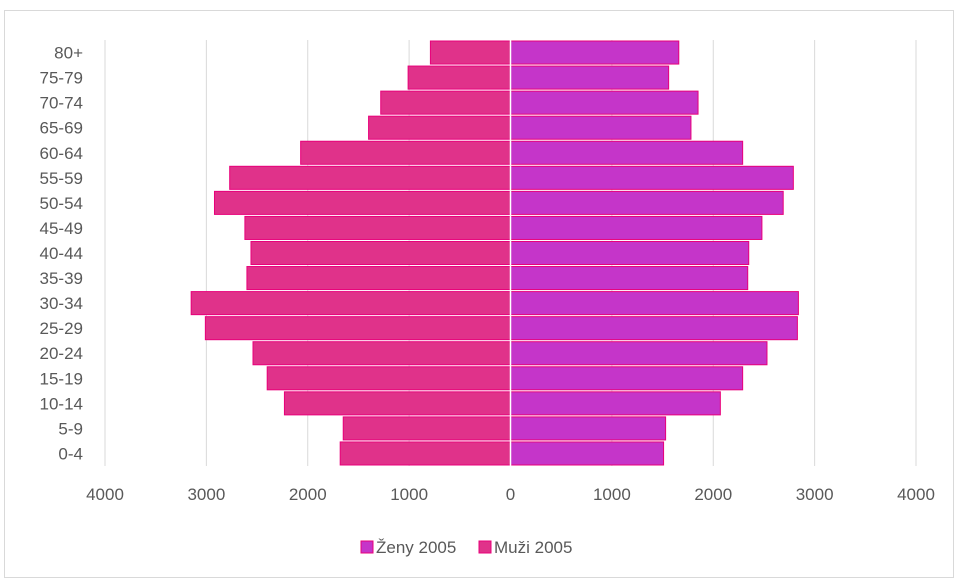  What do you see at coordinates (61, 353) in the screenshot?
I see `category-label-20-24: 20-24` at bounding box center [61, 353].